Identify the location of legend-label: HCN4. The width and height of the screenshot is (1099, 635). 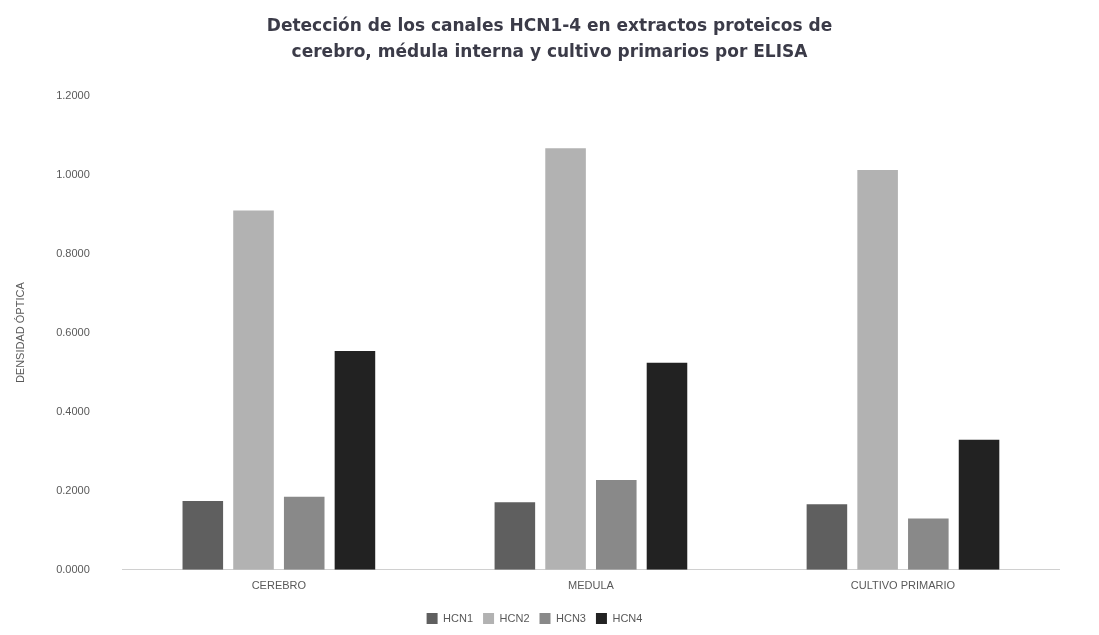
(627, 617).